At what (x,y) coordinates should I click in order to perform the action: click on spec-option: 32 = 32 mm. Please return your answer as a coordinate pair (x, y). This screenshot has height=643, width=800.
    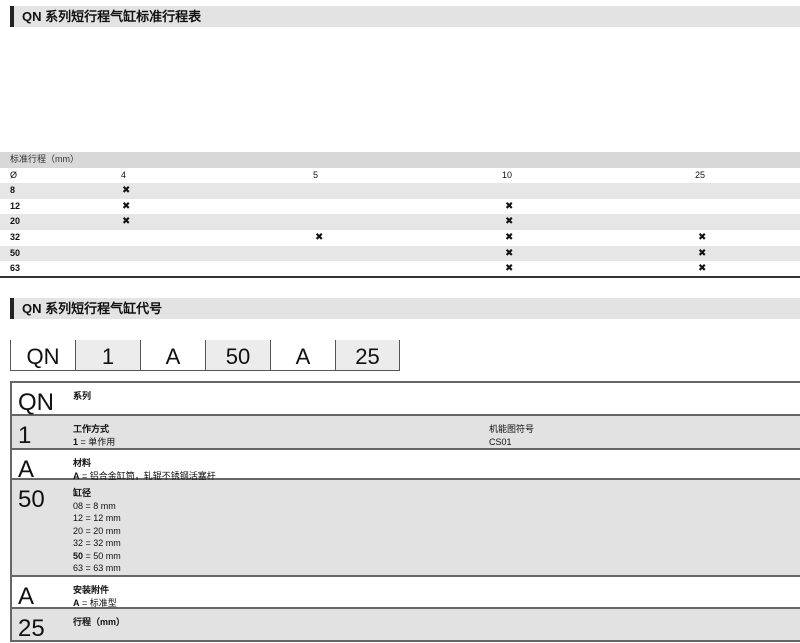
    Looking at the image, I should click on (97, 543).